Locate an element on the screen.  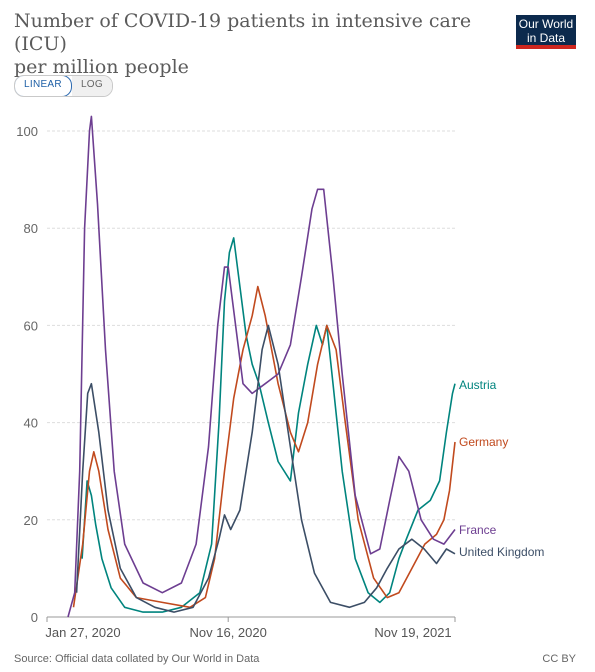
y-tick-label: 40 is located at coordinates (31, 423).